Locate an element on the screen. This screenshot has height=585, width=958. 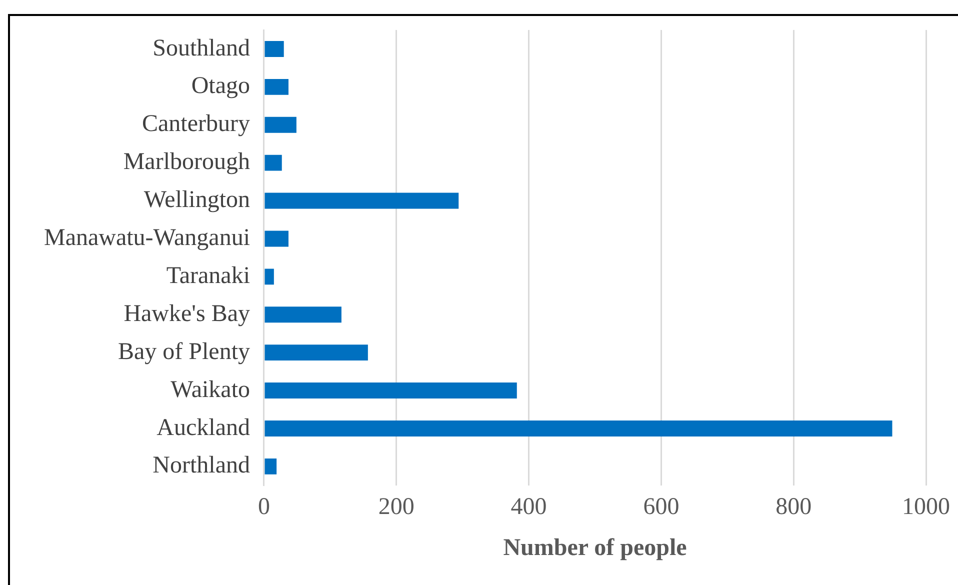
y-tick-label: Marlborough is located at coordinates (186, 162).